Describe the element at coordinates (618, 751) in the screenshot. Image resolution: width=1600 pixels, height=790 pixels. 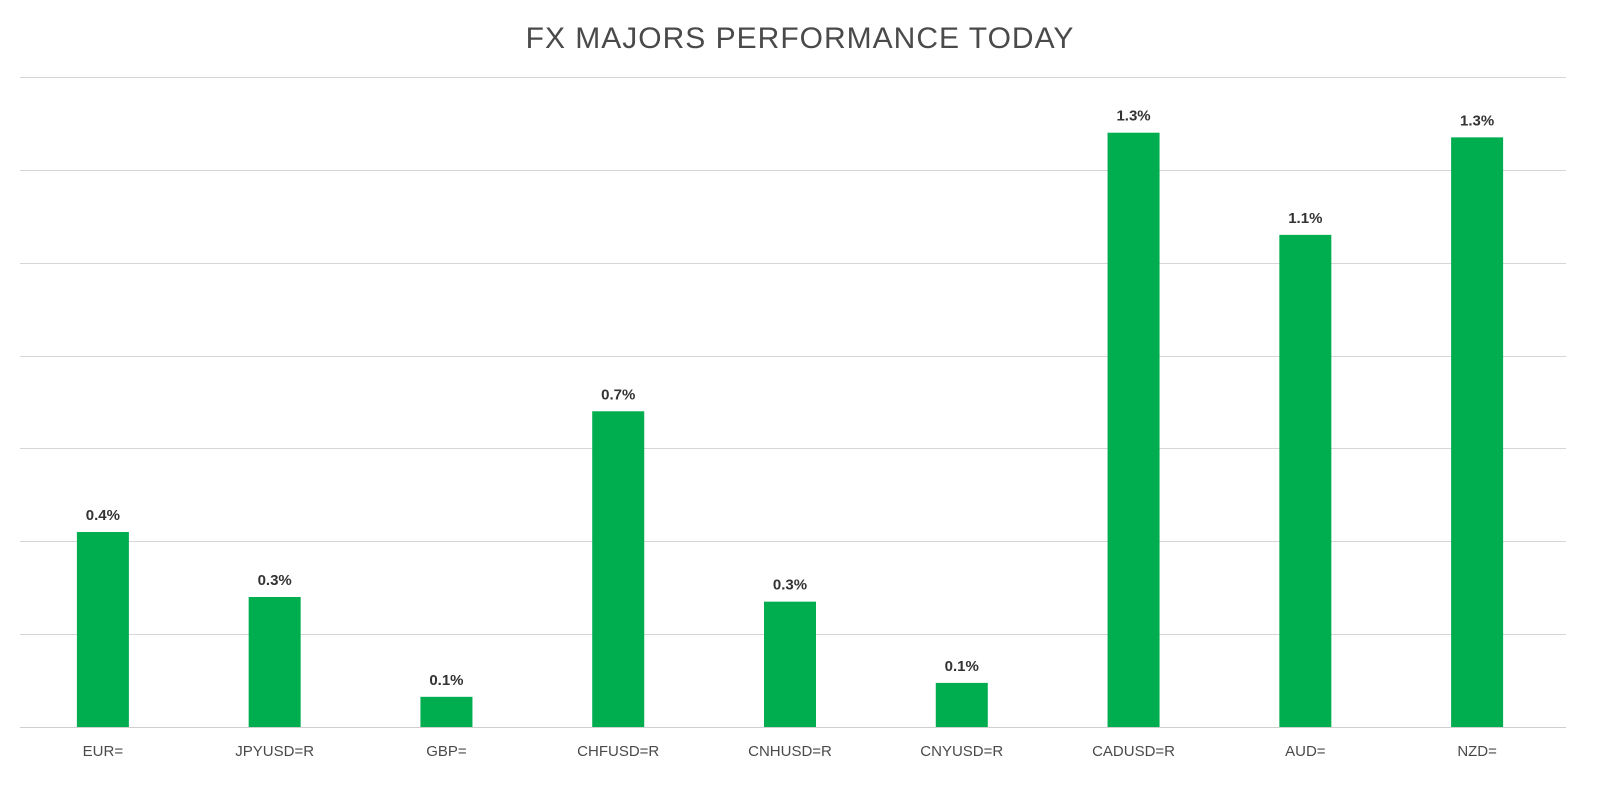
I see `x-tick-label: CHFUSD=R` at that location.